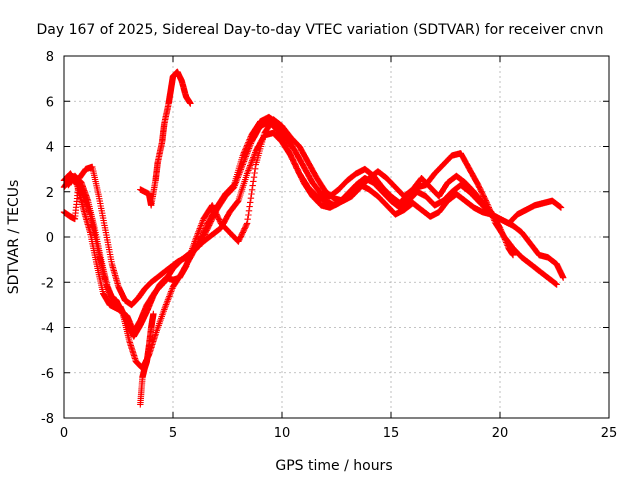 The height and width of the screenshot is (480, 640). What do you see at coordinates (333, 466) in the screenshot?
I see `x-axis-label: GPS time / hours` at bounding box center [333, 466].